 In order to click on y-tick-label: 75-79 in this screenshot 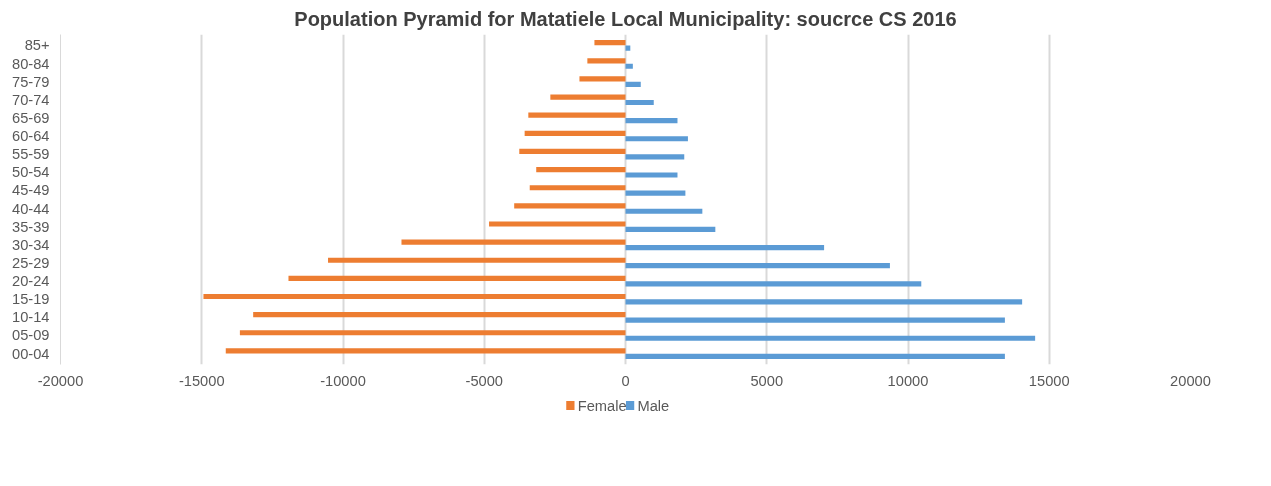, I will do `click(31, 81)`.